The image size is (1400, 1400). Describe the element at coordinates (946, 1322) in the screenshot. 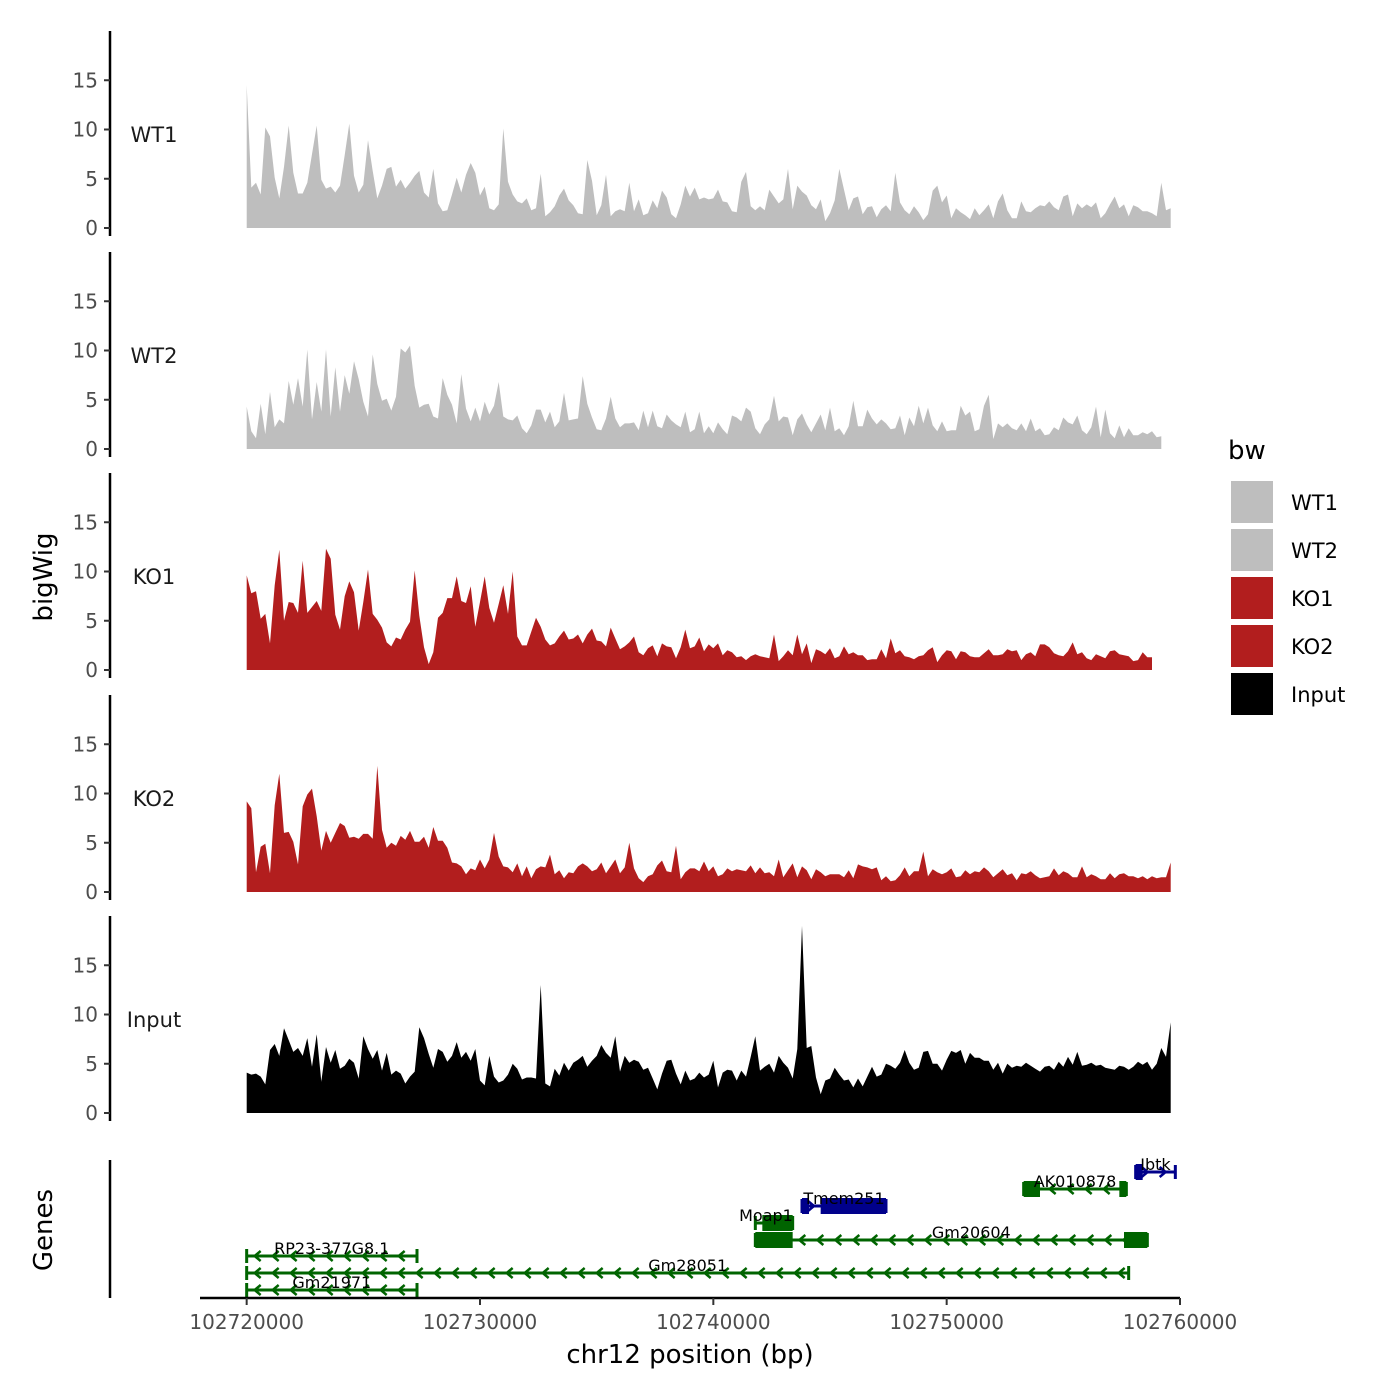

I see `x-tick-label-102750000: 102750000` at that location.